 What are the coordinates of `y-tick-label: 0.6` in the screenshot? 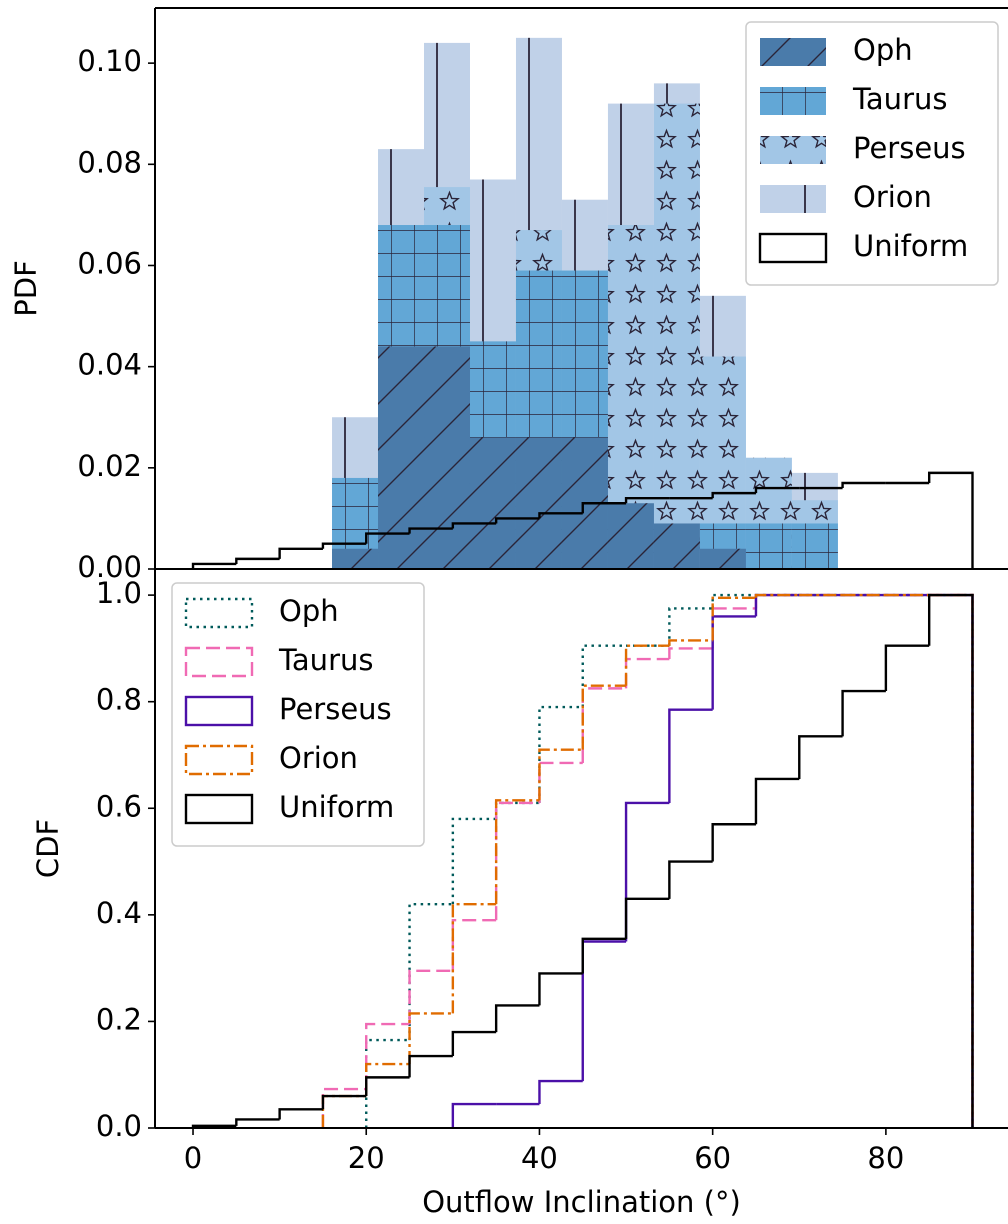 It's located at (119, 806).